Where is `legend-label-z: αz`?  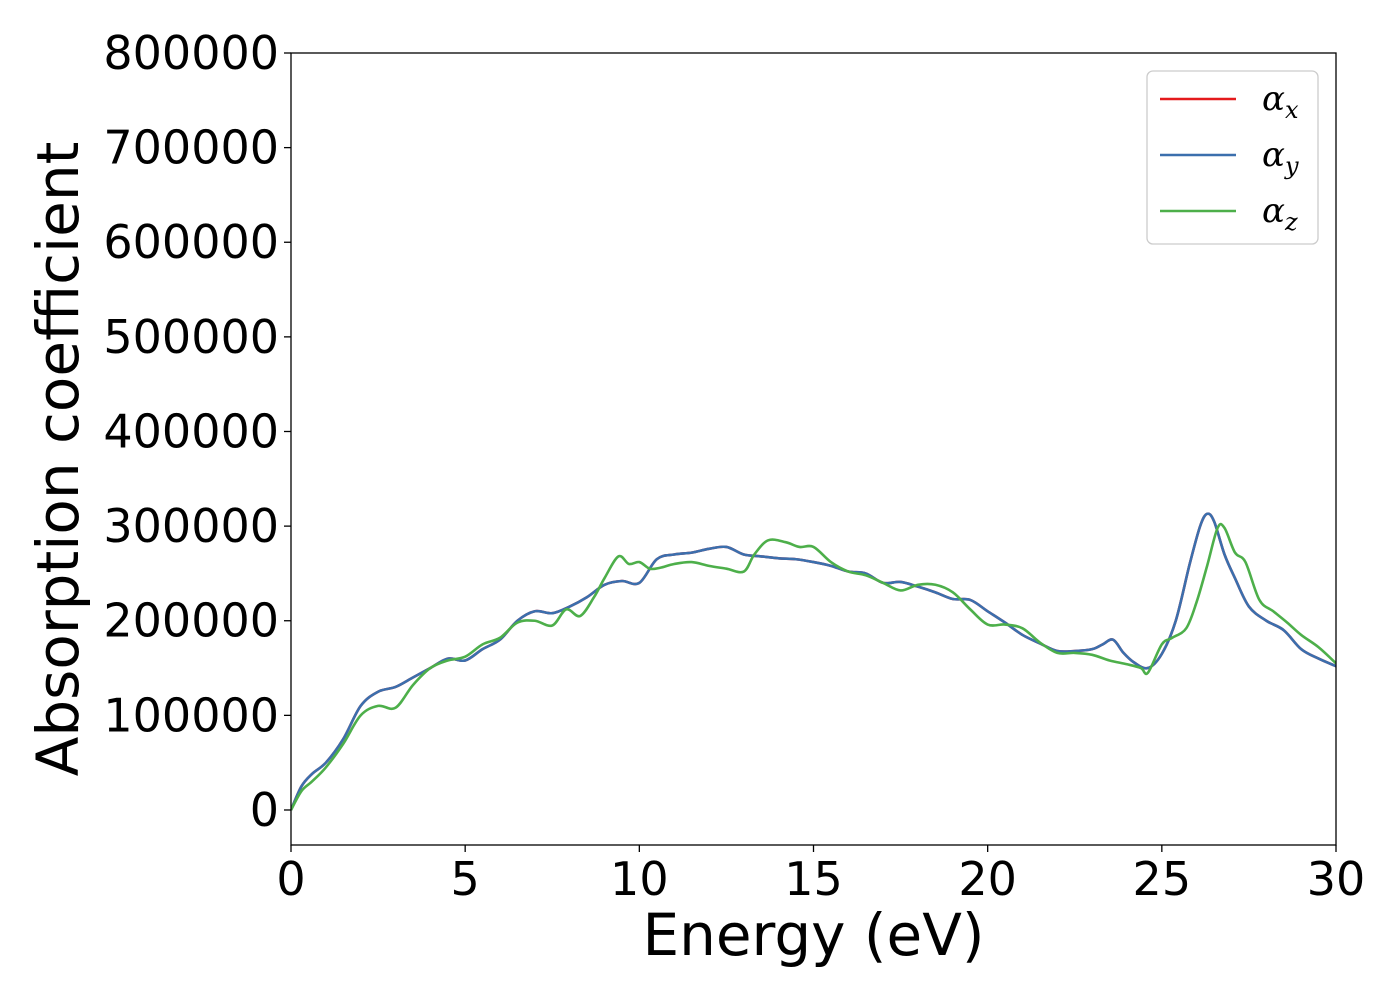
legend-label-z: αz is located at coordinates (1280, 213).